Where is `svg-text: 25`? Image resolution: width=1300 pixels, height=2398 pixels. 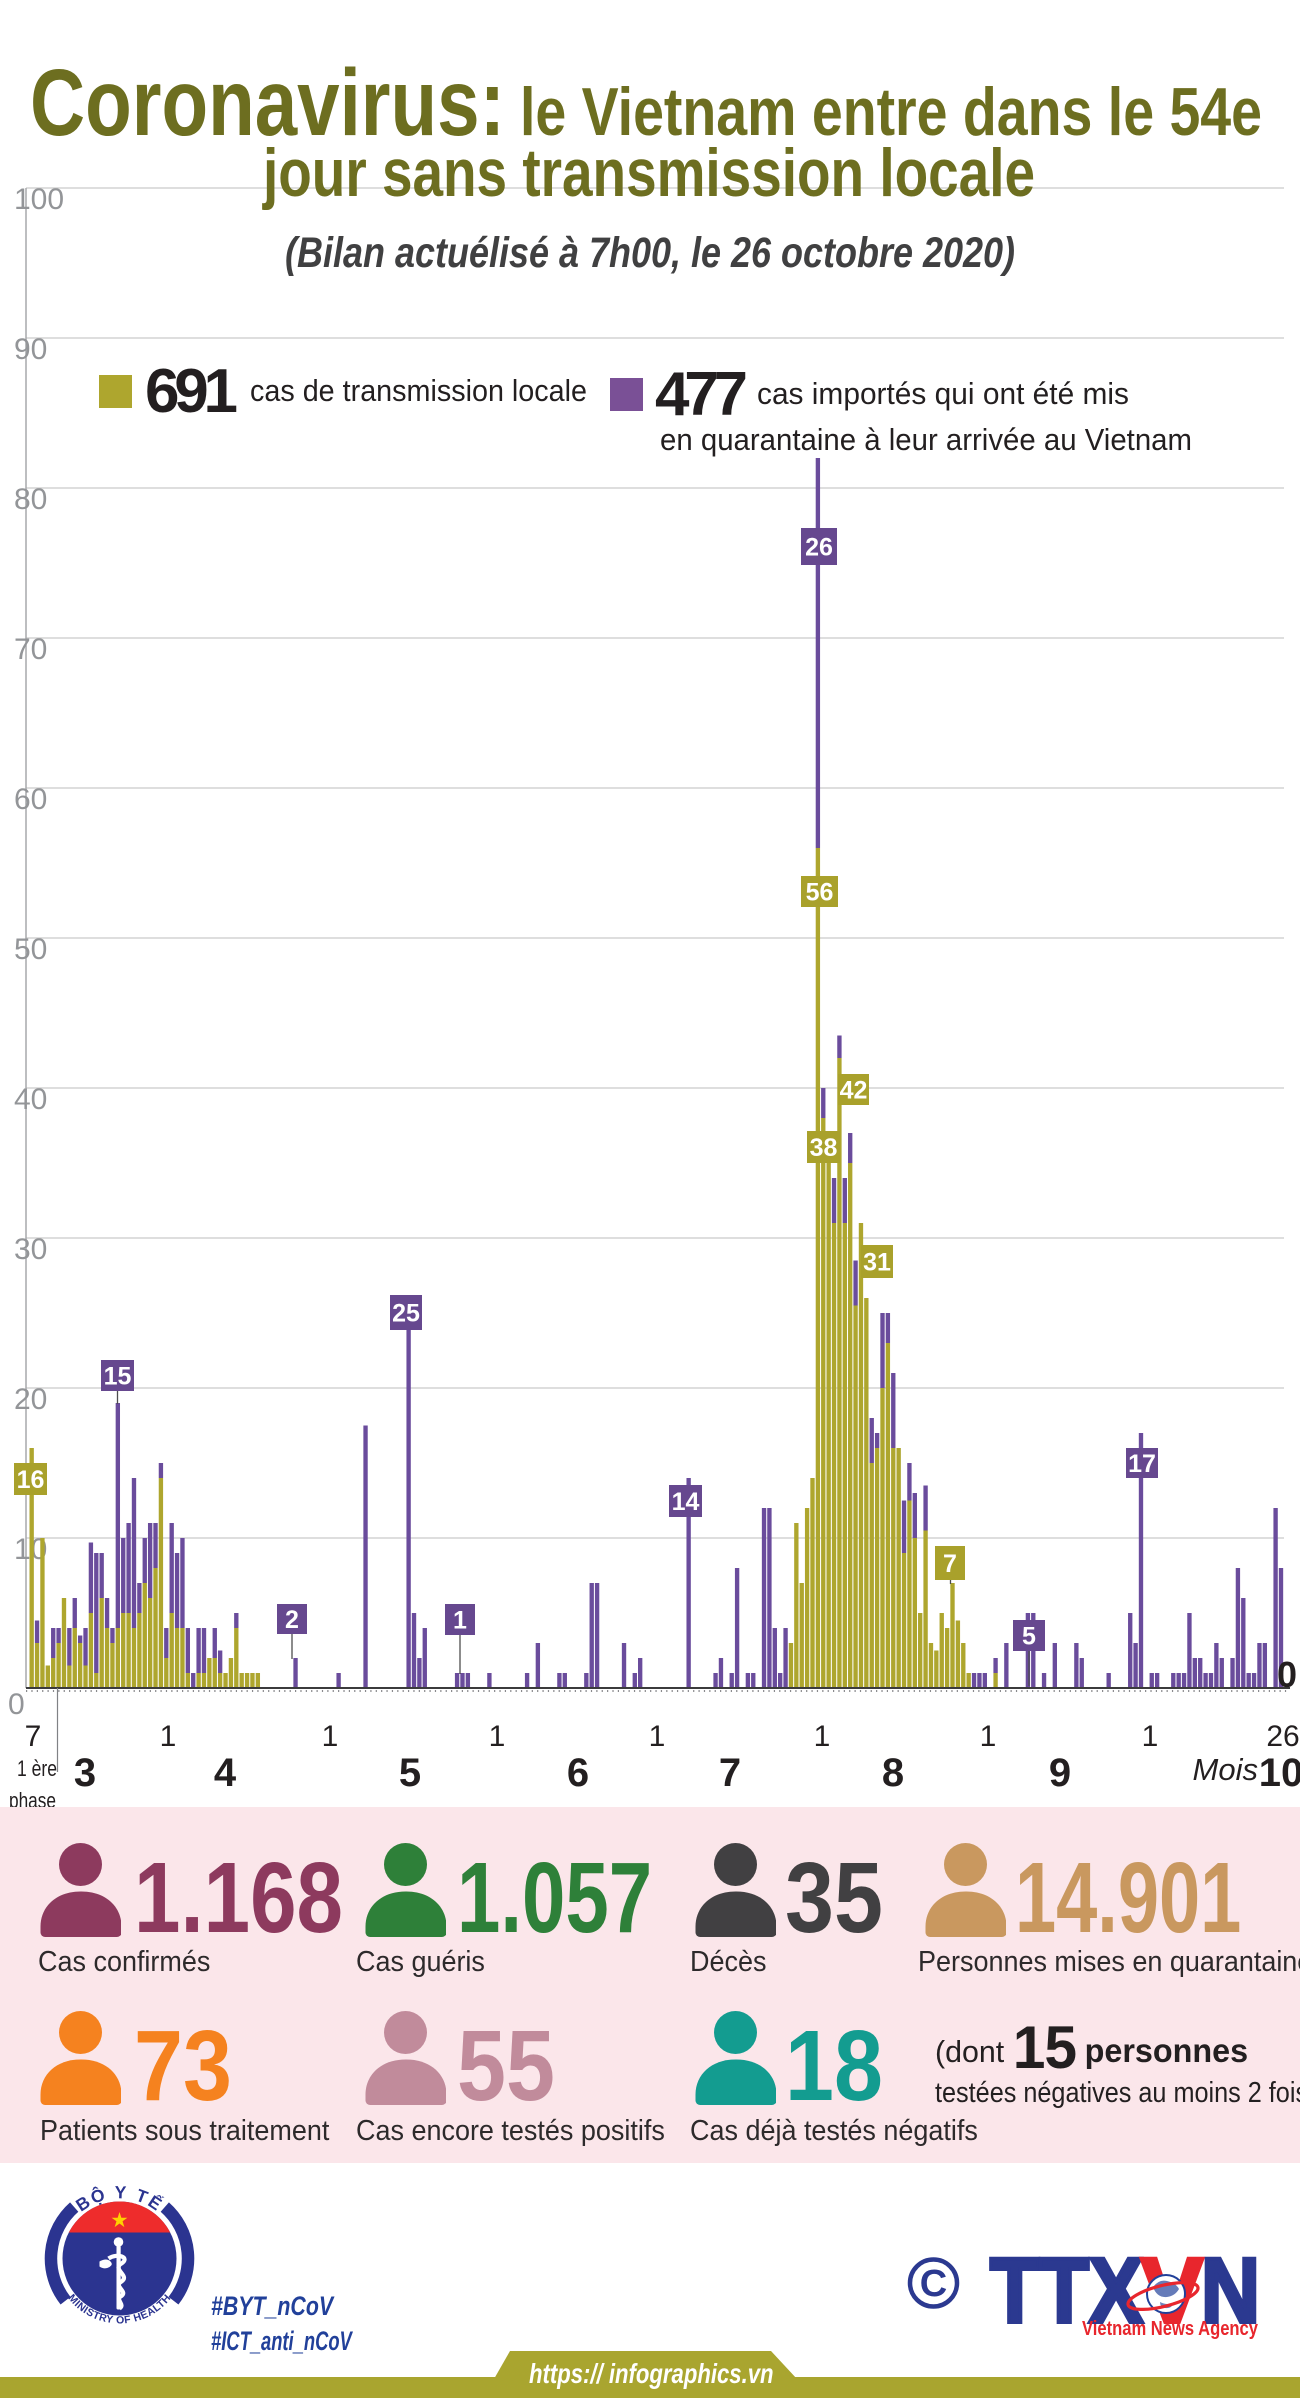
svg-text: 25 is located at coordinates (406, 1314).